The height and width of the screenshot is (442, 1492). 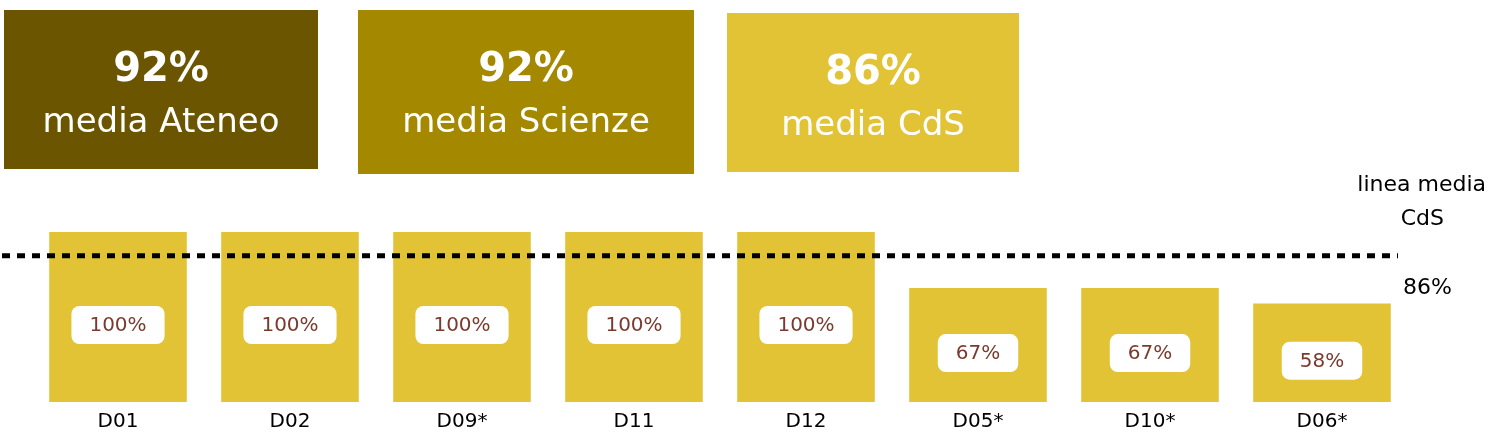 What do you see at coordinates (634, 420) in the screenshot?
I see `x-tick-label: D11` at bounding box center [634, 420].